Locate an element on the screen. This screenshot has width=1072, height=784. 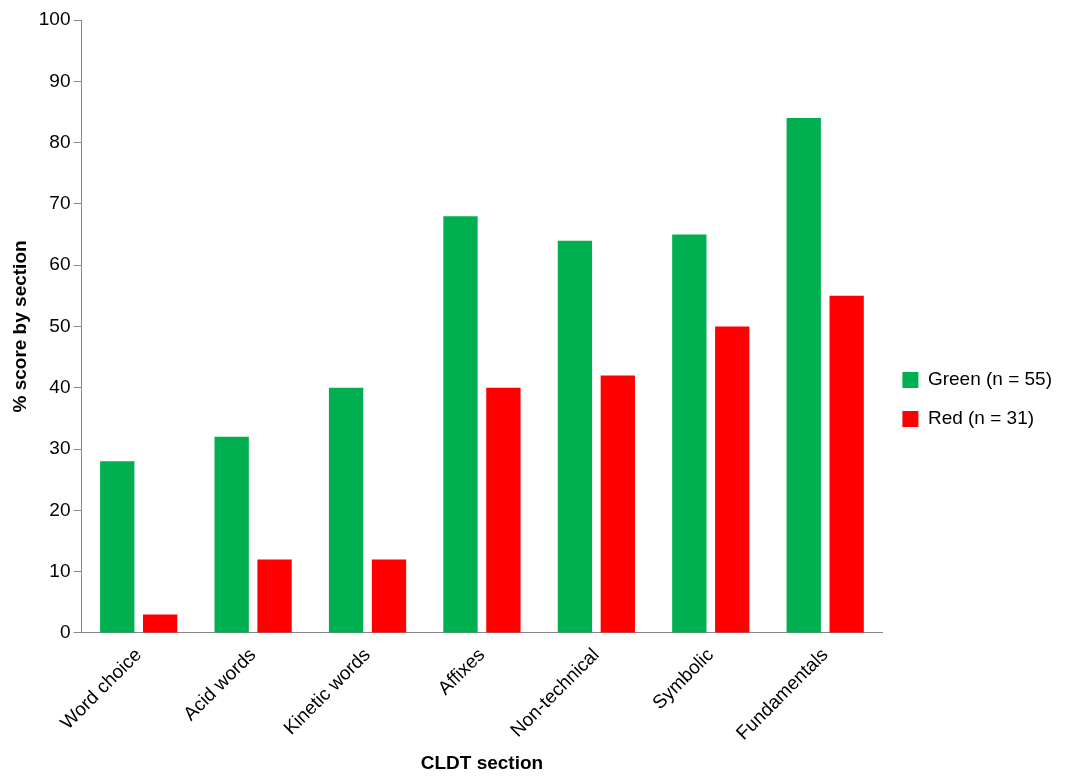
y-tick-label: 0 is located at coordinates (65, 632).